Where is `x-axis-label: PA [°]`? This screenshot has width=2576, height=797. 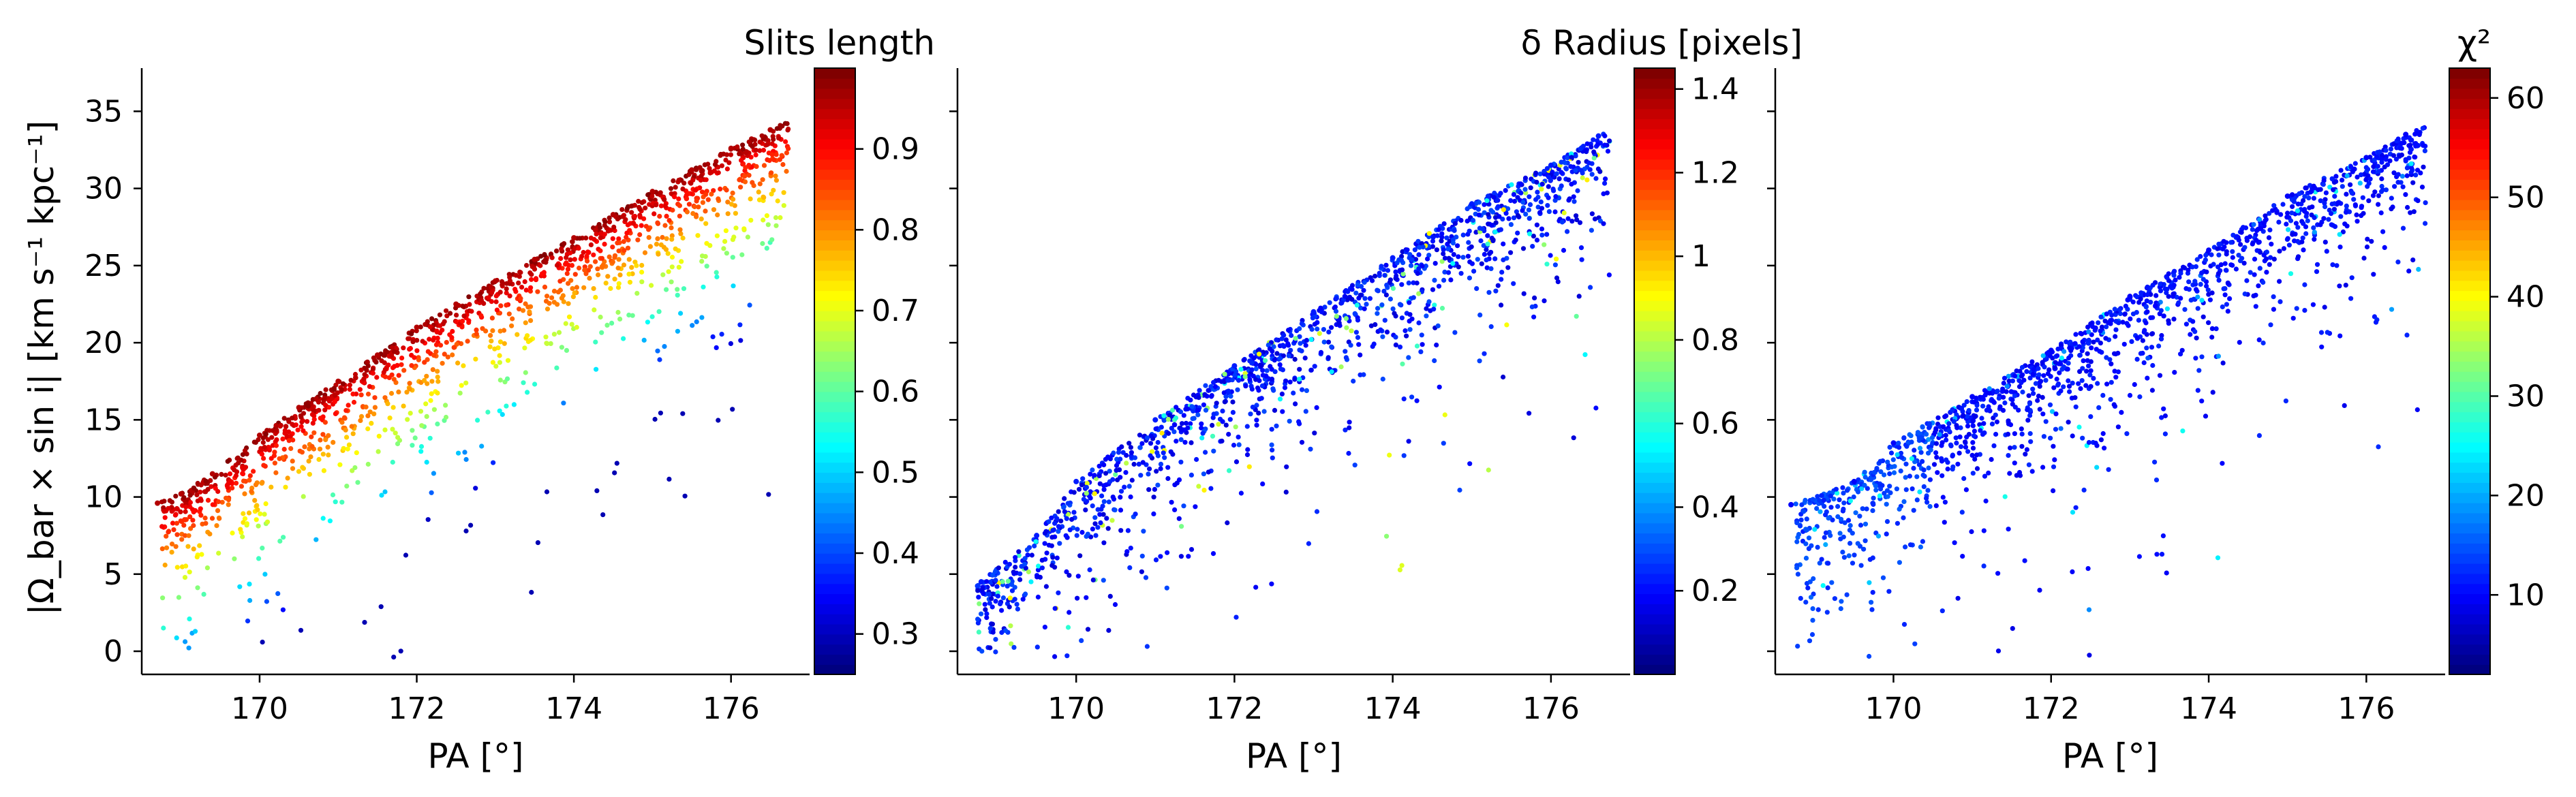
x-axis-label: PA [°] is located at coordinates (2110, 756).